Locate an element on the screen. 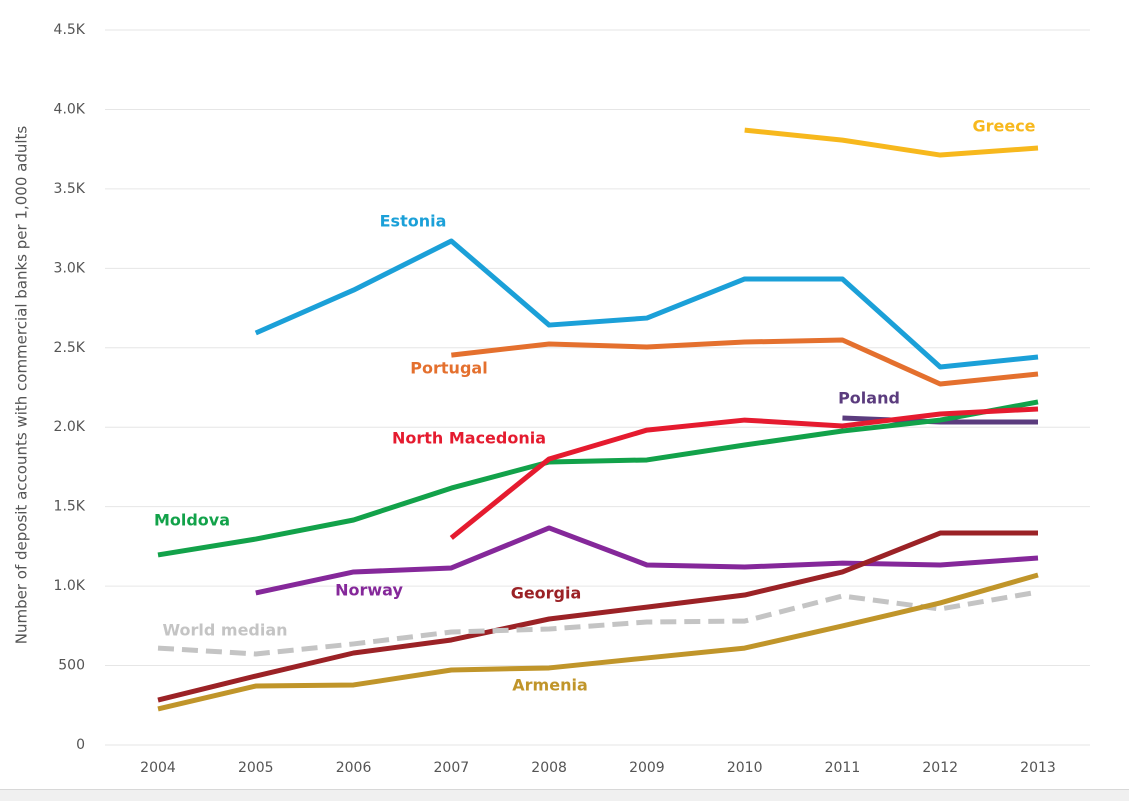 The height and width of the screenshot is (801, 1129). y-tick-label: 500 is located at coordinates (71, 666).